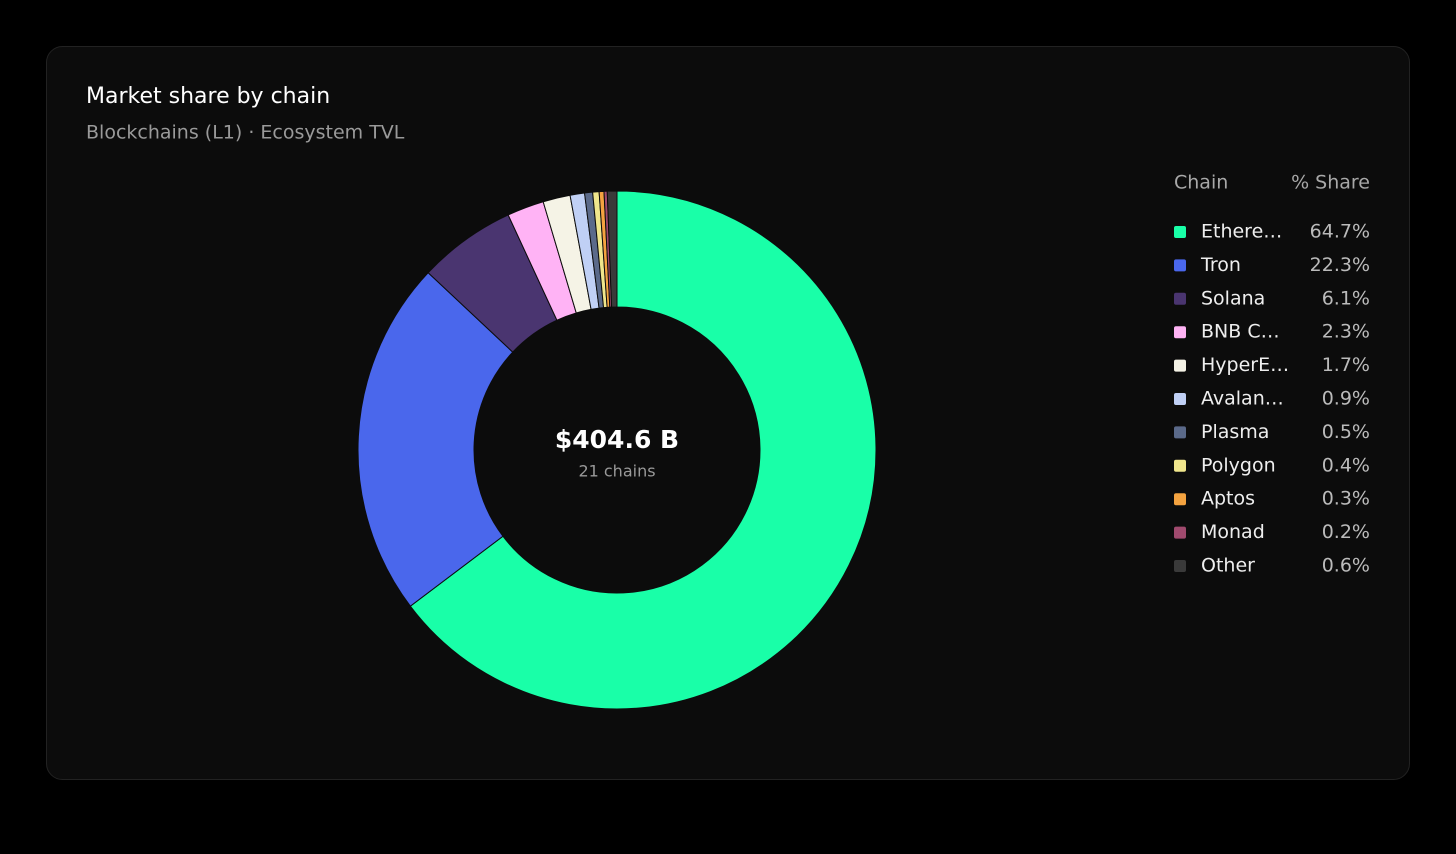 This screenshot has height=854, width=1456. Describe the element at coordinates (1330, 183) in the screenshot. I see `legend-header: % Share` at that location.